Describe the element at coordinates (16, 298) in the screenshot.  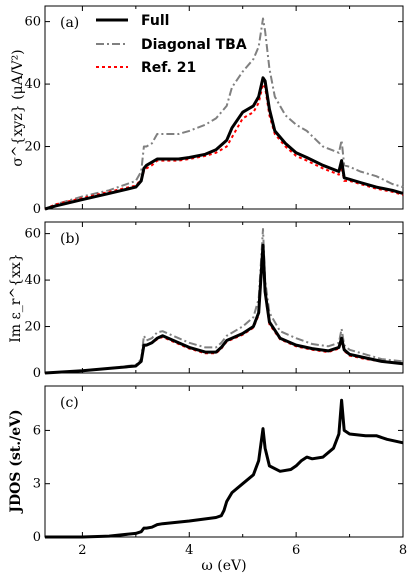
I see `panel-b-ylabel: Im ε_r^{xx}` at that location.